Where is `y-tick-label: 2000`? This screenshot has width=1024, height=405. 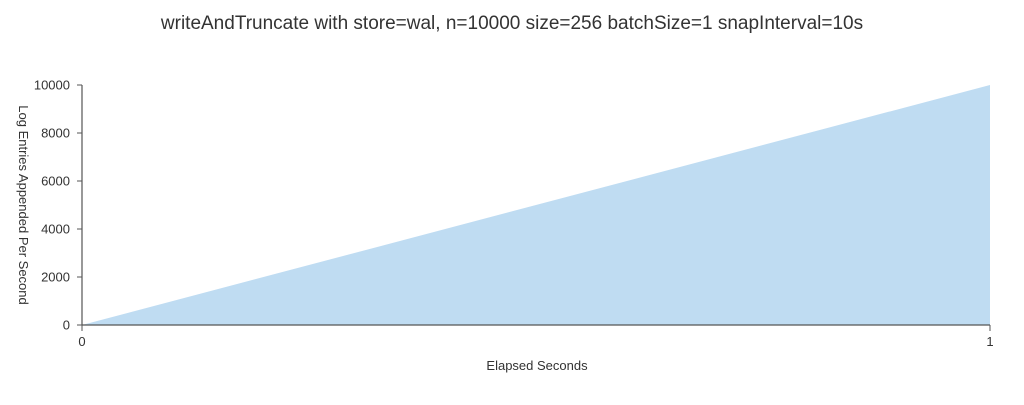 y-tick-label: 2000 is located at coordinates (55, 277).